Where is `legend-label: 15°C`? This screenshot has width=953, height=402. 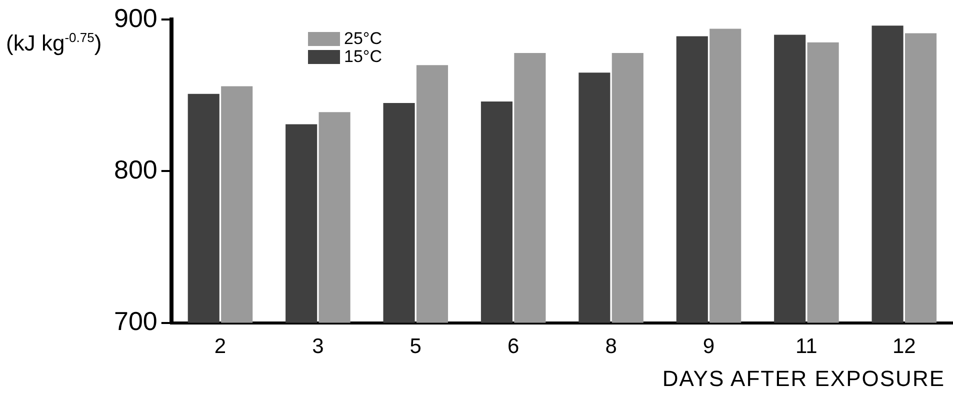
legend-label: 15°C is located at coordinates (363, 57).